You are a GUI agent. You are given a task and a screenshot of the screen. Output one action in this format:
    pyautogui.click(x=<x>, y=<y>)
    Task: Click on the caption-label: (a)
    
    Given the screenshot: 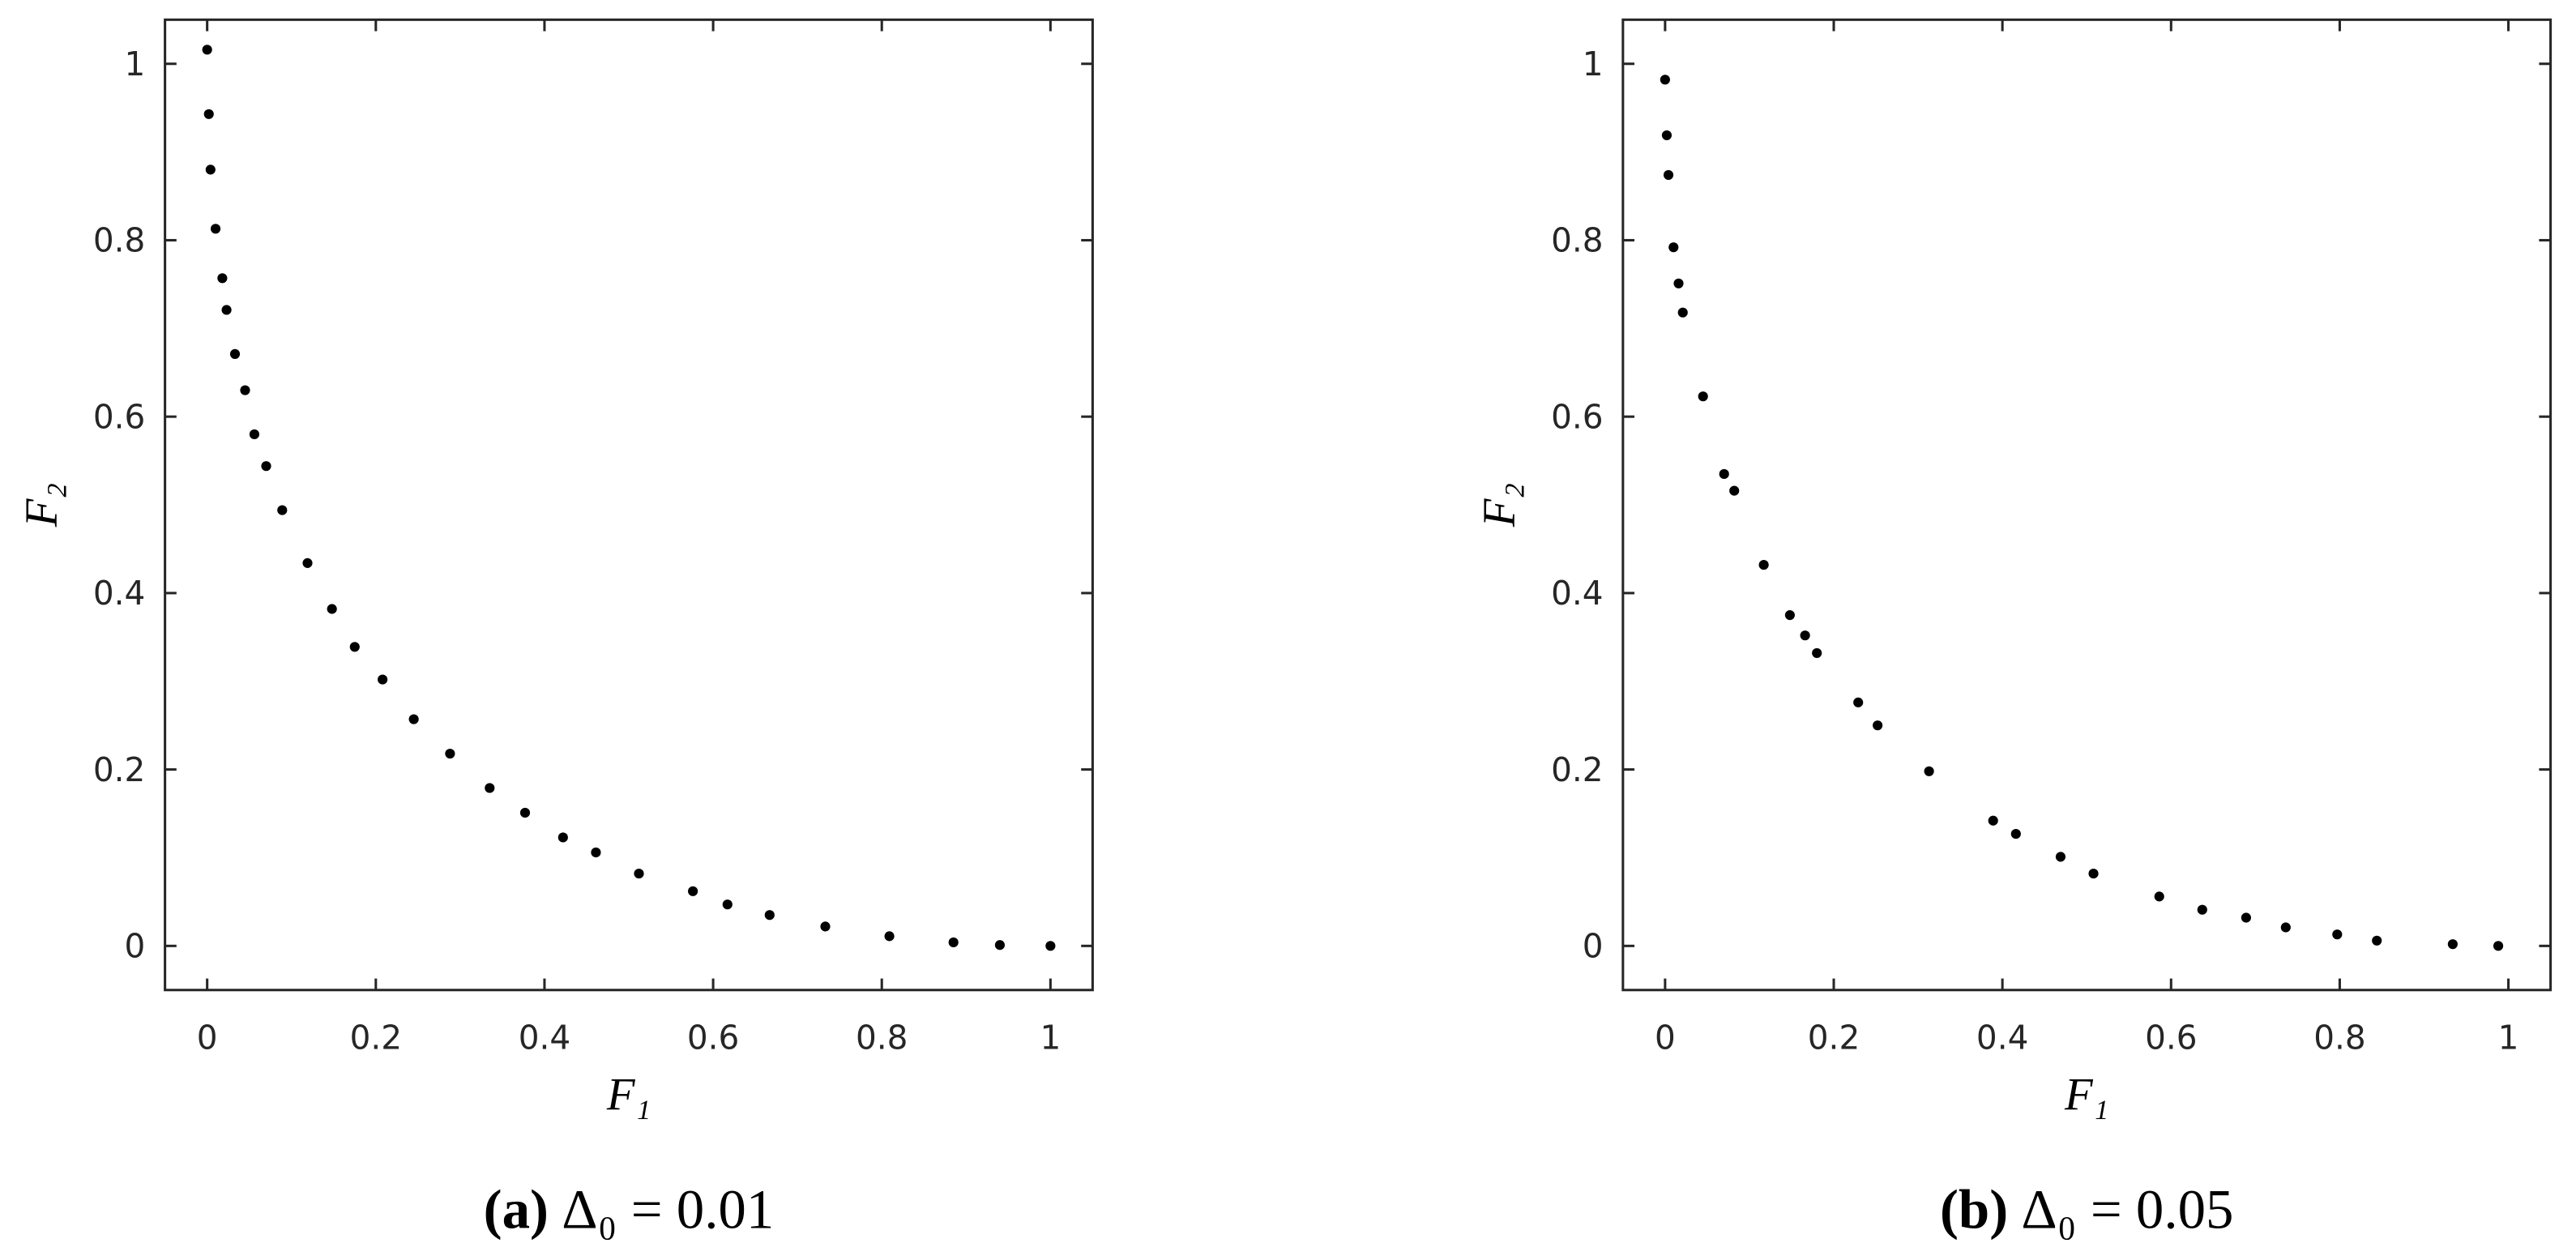 What is the action you would take?
    pyautogui.click(x=516, y=1210)
    